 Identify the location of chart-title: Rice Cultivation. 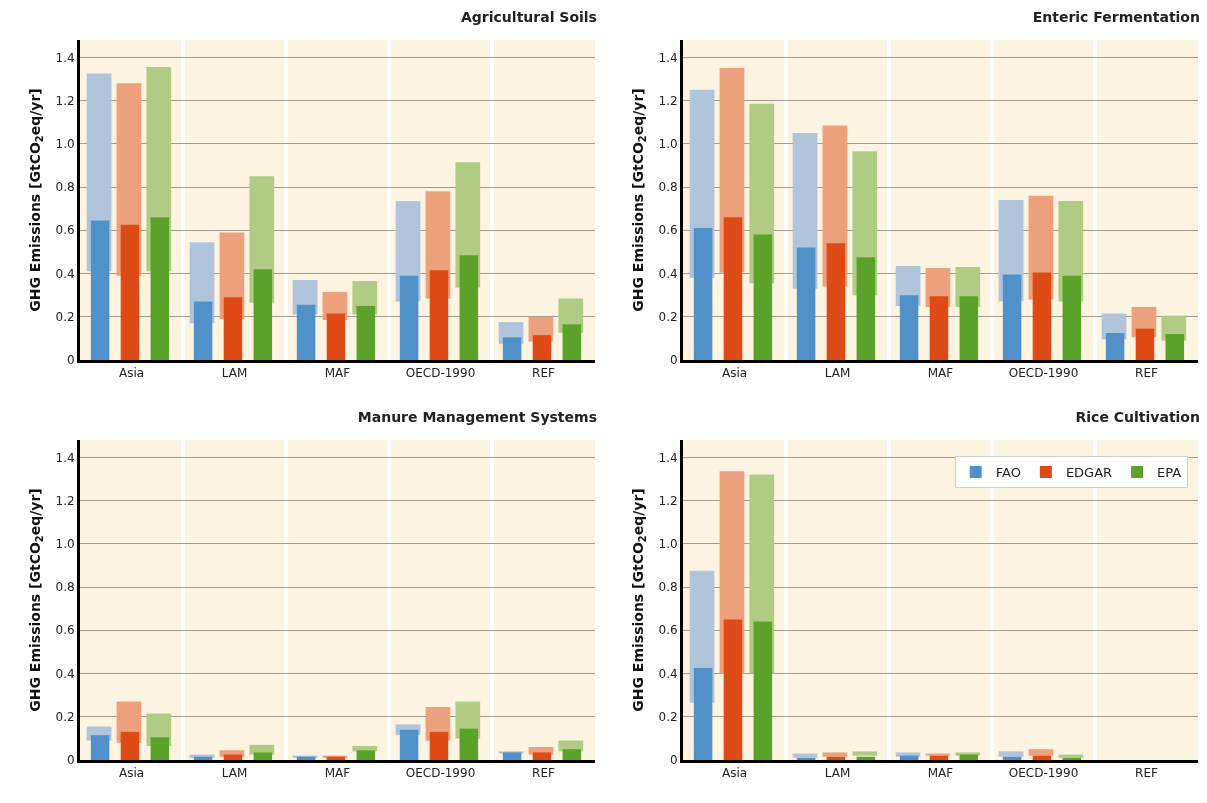
(1137, 416).